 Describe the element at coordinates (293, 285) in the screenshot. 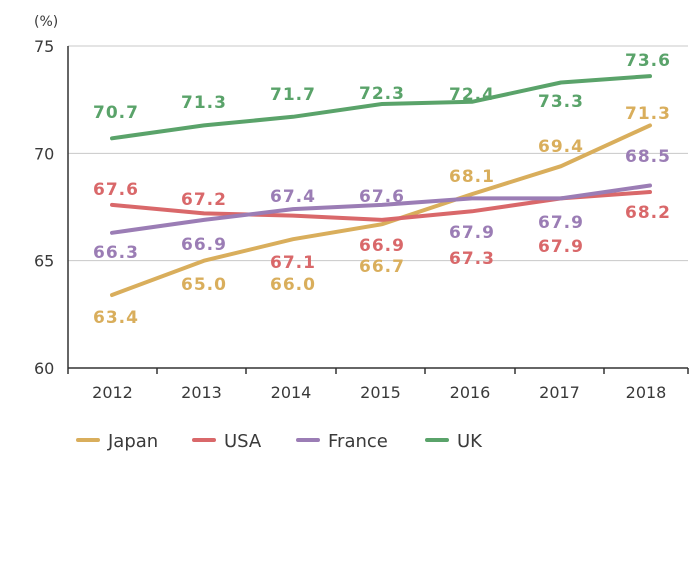

I see `data-label-japan: 66.0` at that location.